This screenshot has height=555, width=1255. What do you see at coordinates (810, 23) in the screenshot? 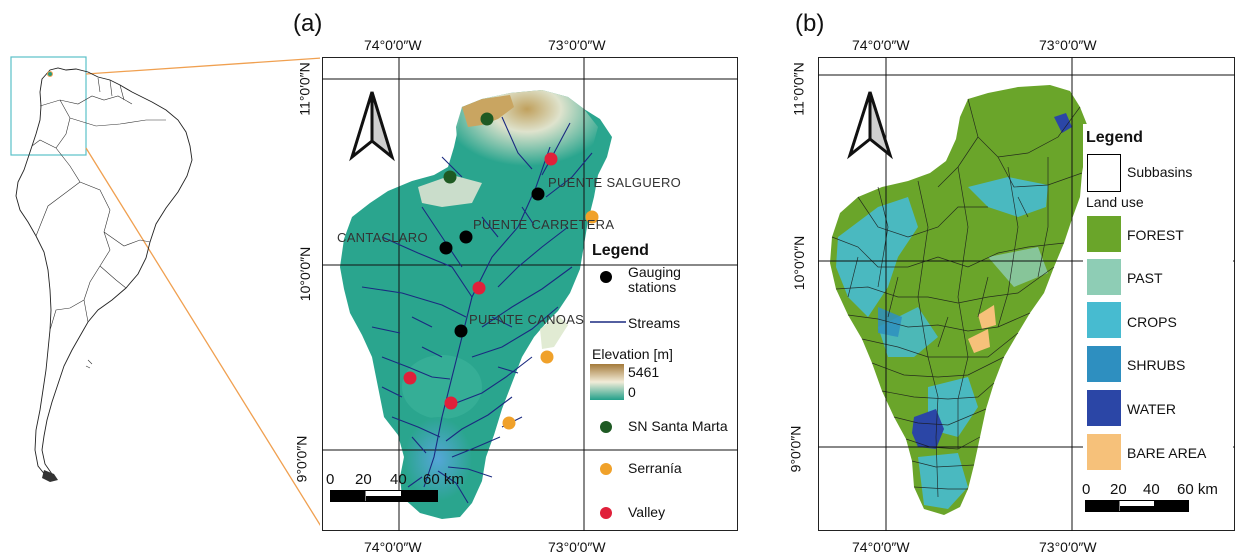
I see `panel-b-label: (b)` at bounding box center [810, 23].